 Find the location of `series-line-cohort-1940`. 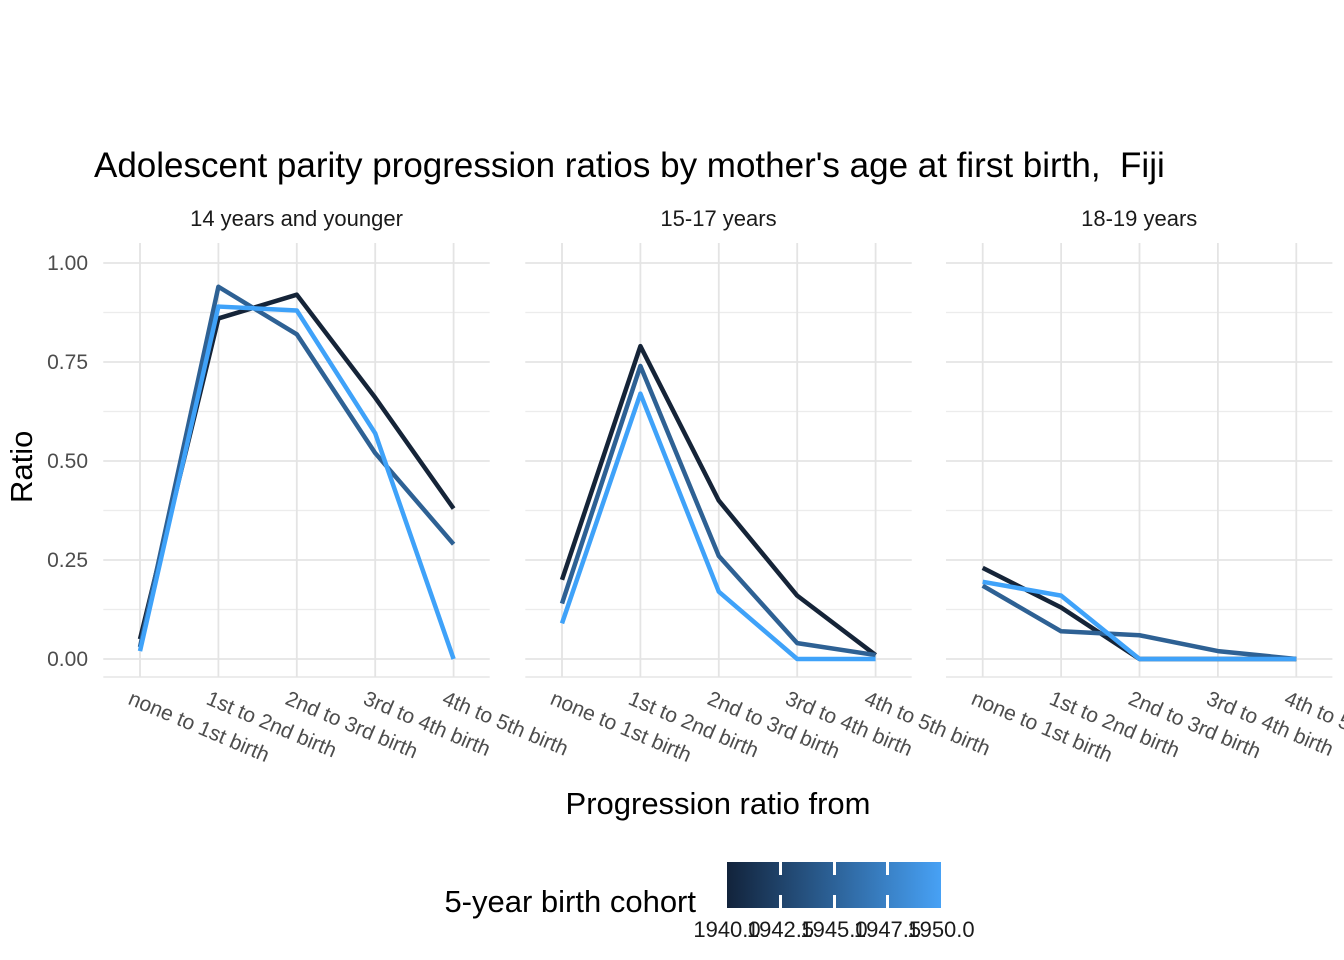

series-line-cohort-1940 is located at coordinates (718, 500).